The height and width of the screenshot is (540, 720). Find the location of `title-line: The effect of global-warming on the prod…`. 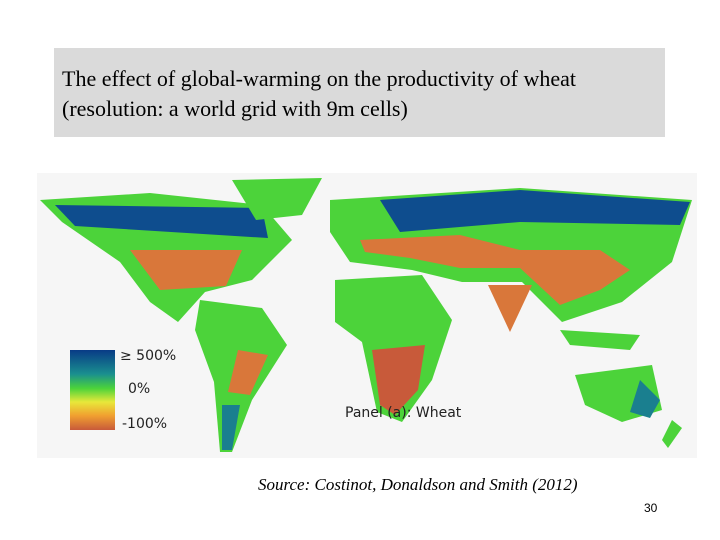

title-line: The effect of global-warming on the prod… is located at coordinates (319, 78).